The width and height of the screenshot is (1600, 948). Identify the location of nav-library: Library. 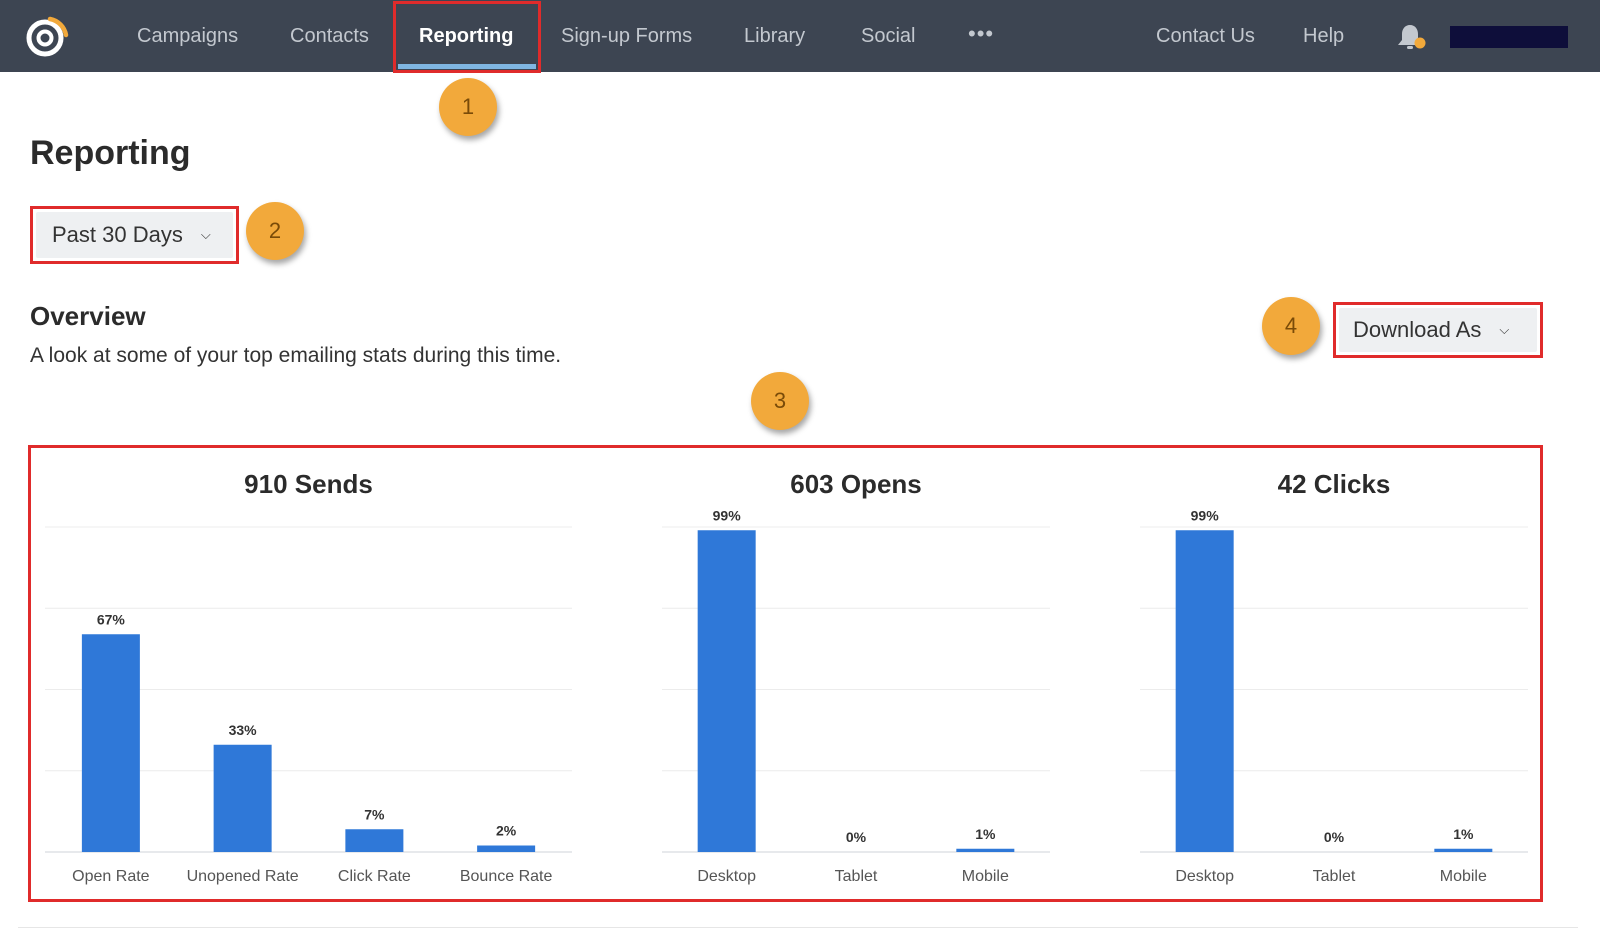
(775, 36).